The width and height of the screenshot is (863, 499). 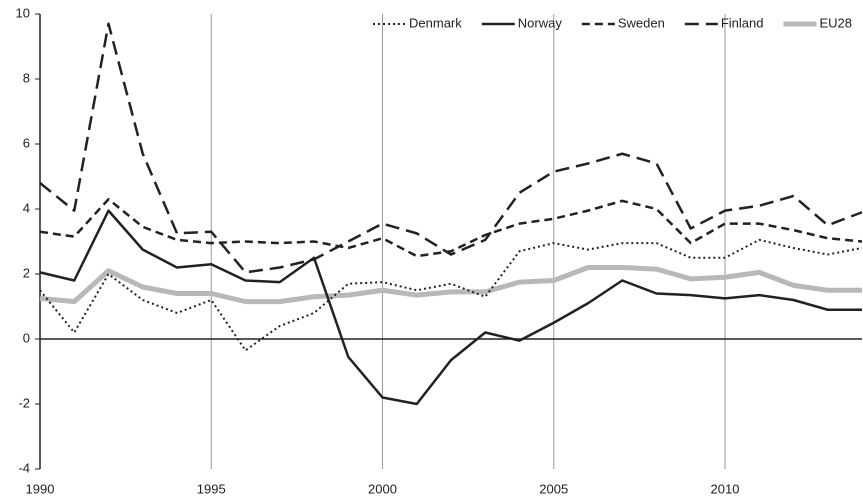 What do you see at coordinates (26, 272) in the screenshot?
I see `y-tick-label: 2` at bounding box center [26, 272].